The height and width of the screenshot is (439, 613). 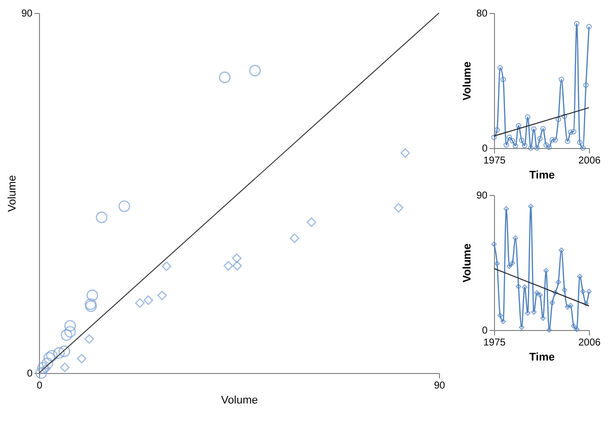 What do you see at coordinates (482, 196) in the screenshot?
I see `y-tick-label: 90` at bounding box center [482, 196].